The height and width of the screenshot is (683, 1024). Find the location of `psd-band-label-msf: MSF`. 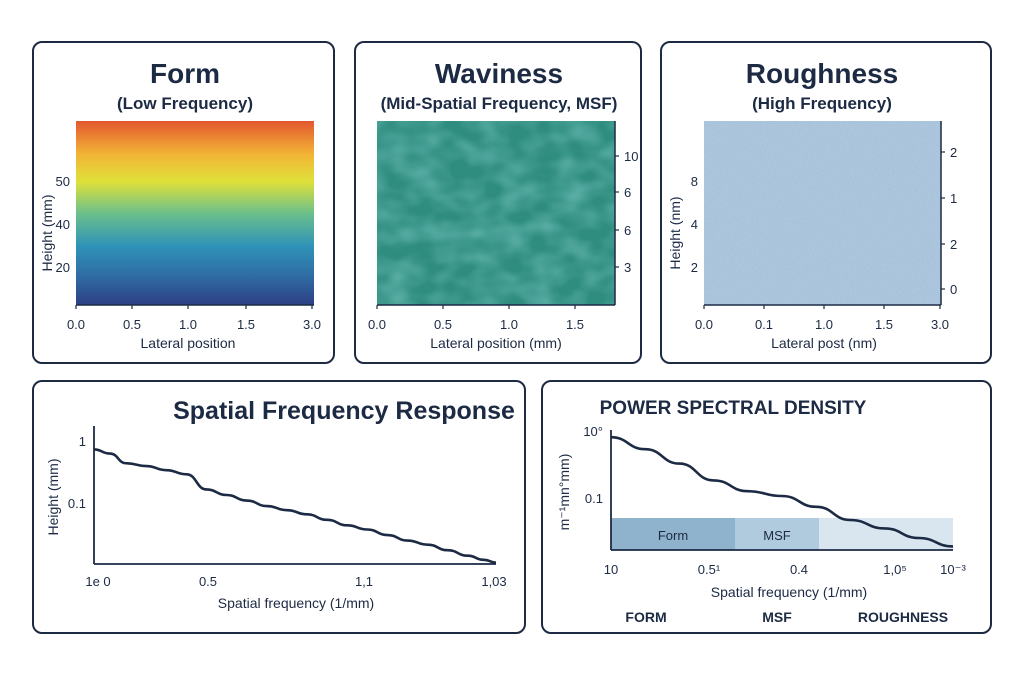

psd-band-label-msf: MSF is located at coordinates (777, 535).